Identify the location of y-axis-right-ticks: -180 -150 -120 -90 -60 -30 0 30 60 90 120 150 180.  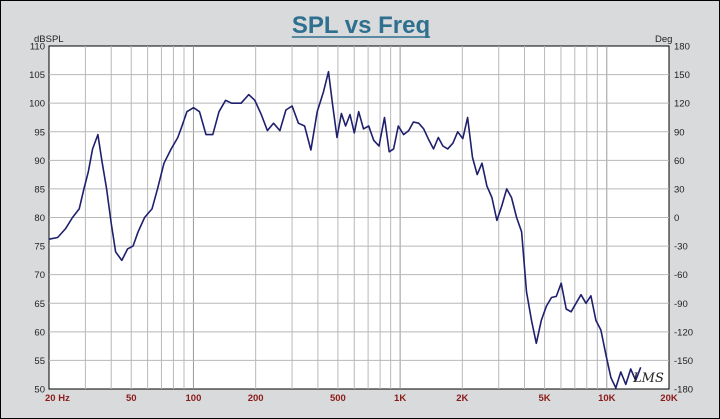
(683, 219).